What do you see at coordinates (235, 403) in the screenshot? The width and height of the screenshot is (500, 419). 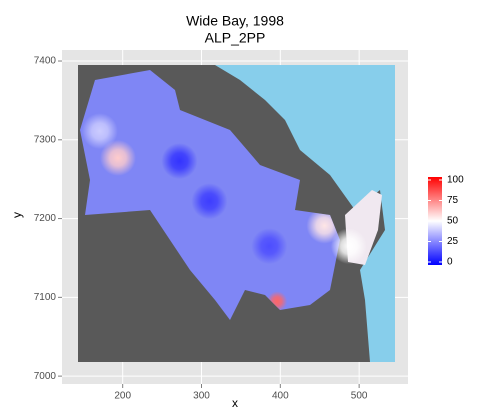 I see `x-axis-label: x` at bounding box center [235, 403].